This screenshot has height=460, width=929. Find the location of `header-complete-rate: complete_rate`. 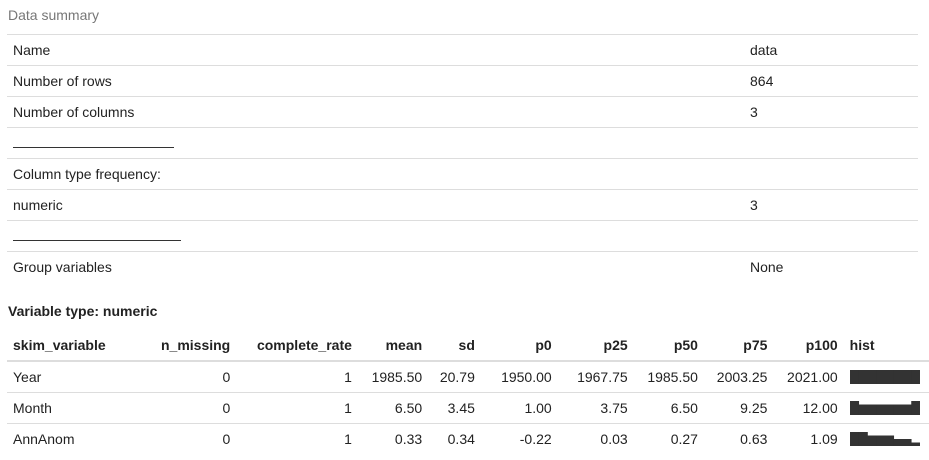

header-complete-rate: complete_rate is located at coordinates (297, 346).